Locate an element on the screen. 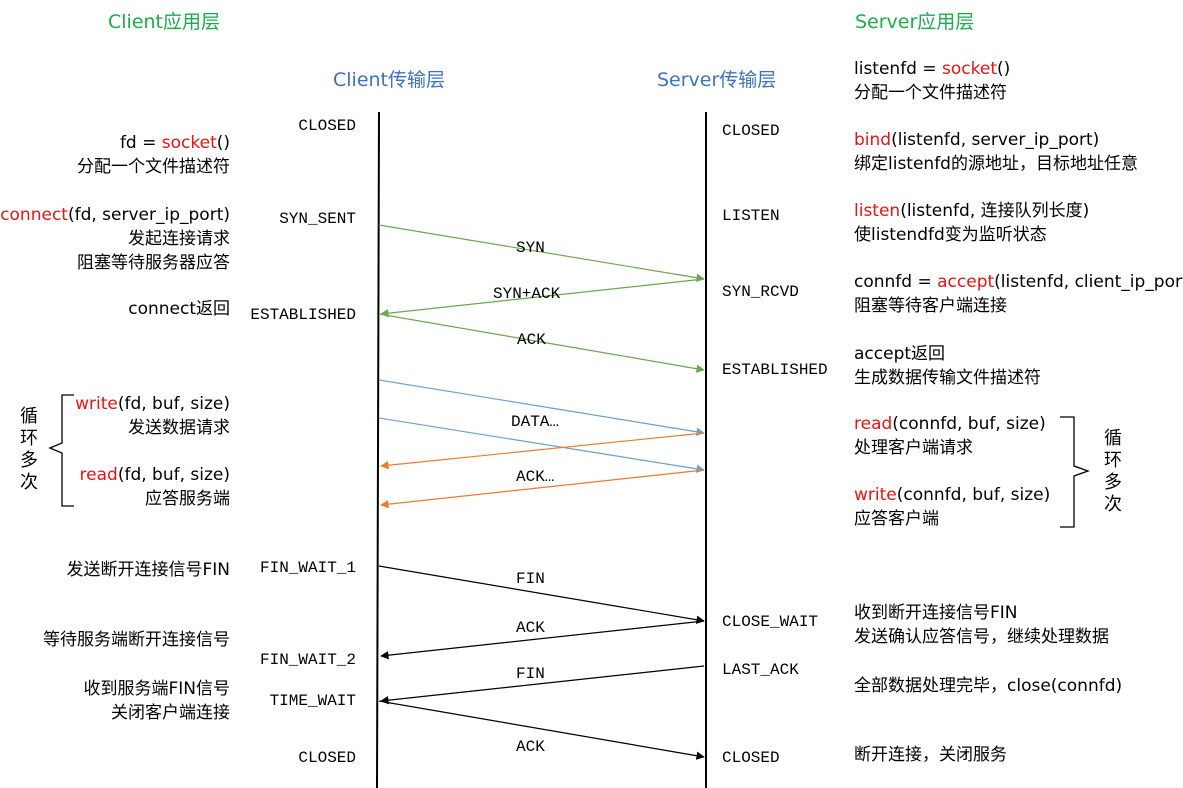 The width and height of the screenshot is (1183, 788). client-connect-desc1: 发起连接请求 is located at coordinates (179, 239).